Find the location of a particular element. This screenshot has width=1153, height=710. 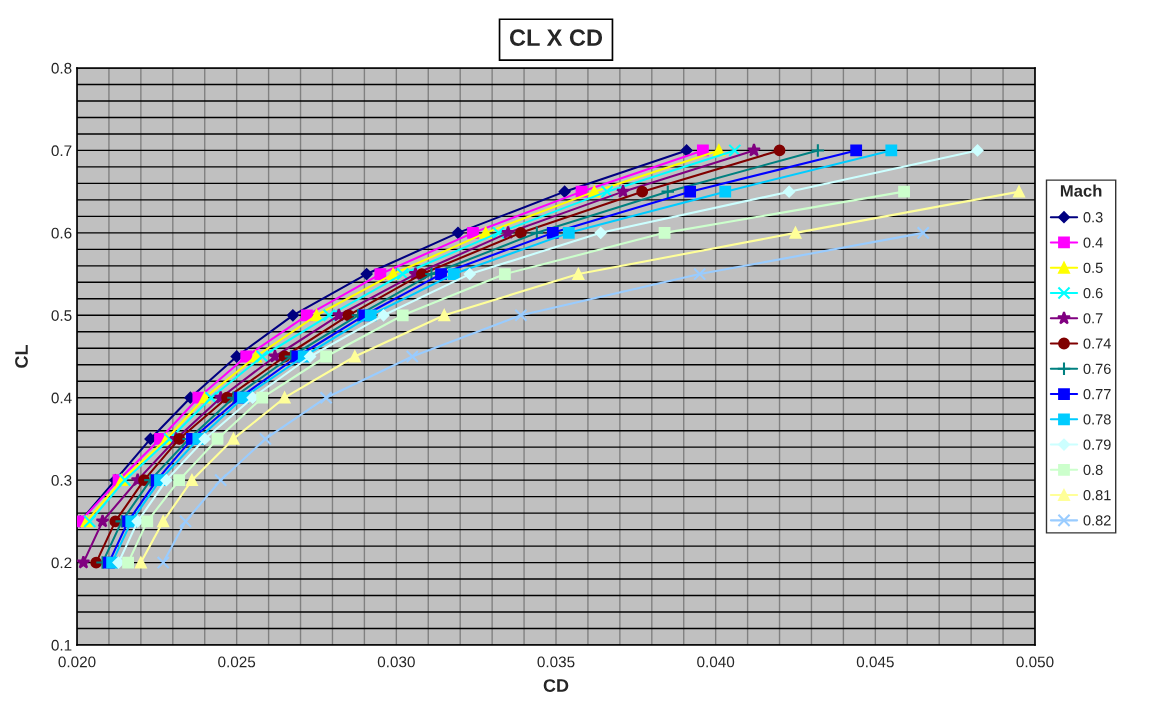

legend-label: 0.76 is located at coordinates (1097, 369).